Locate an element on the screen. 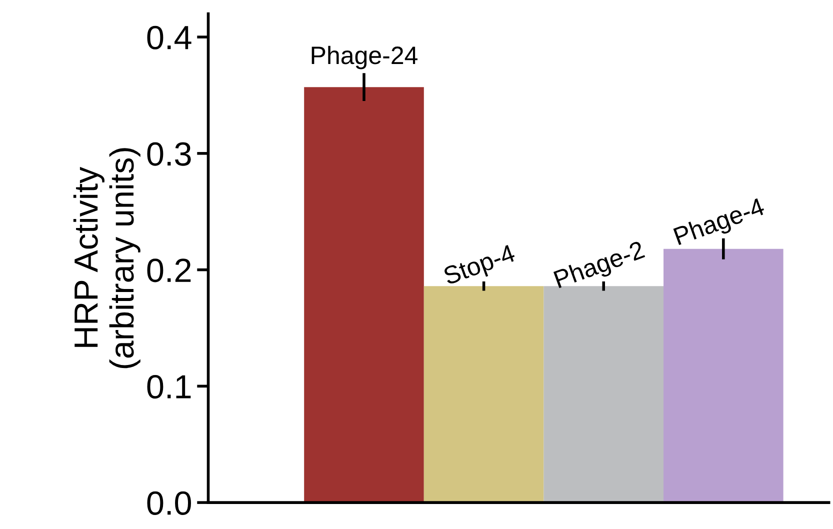 This screenshot has width=833, height=529. y-tick-label: 0.2 is located at coordinates (169, 270).